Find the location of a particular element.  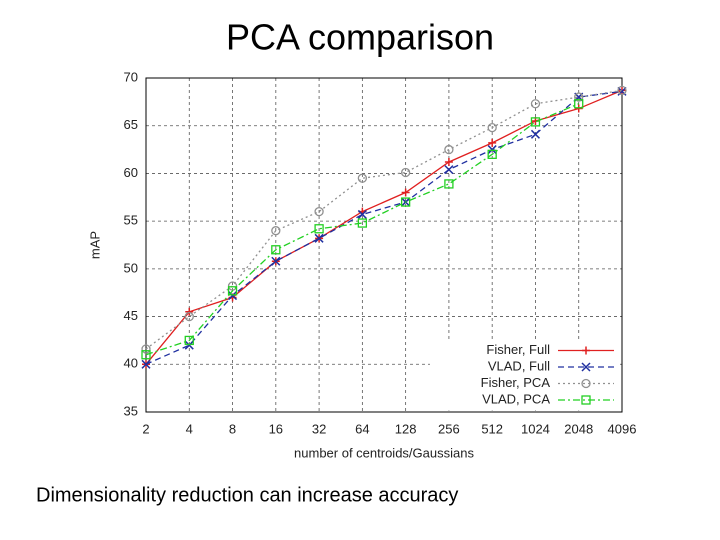

x-tick-label: 256 is located at coordinates (449, 428).